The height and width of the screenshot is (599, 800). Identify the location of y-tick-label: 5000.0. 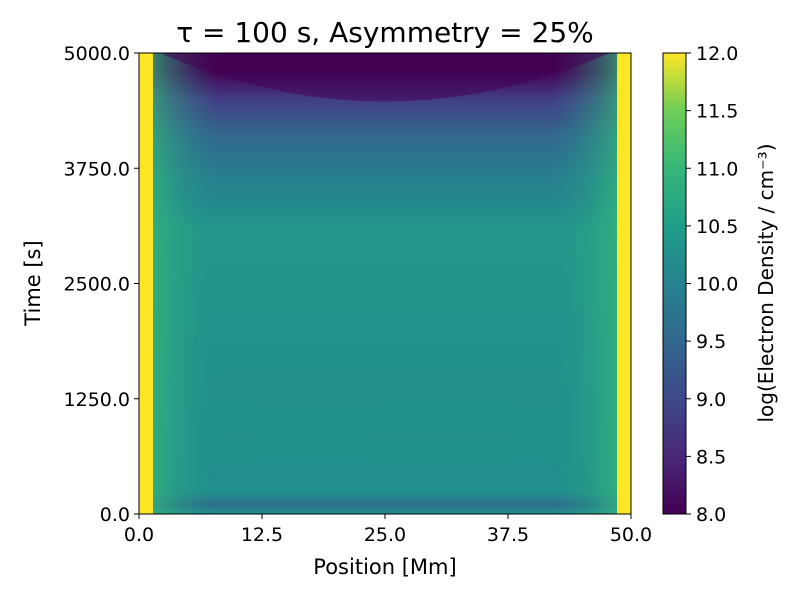
(97, 54).